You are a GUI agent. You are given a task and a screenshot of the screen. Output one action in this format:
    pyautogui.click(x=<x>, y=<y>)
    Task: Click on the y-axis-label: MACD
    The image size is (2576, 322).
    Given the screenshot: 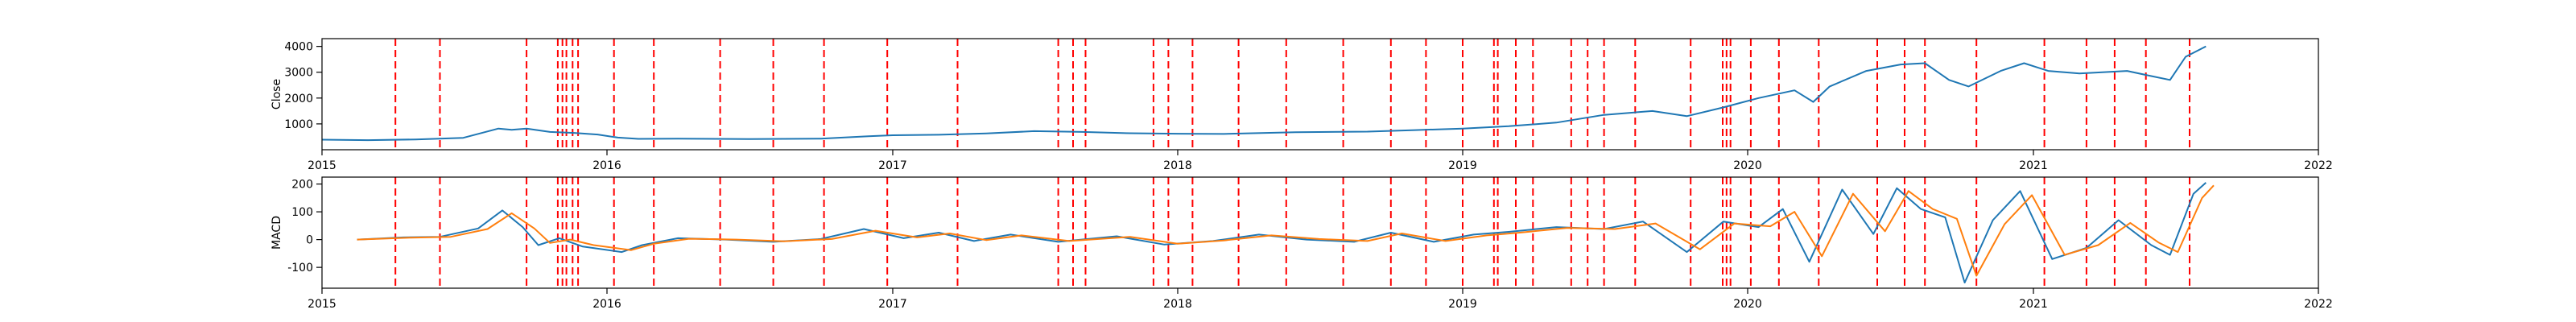 What is the action you would take?
    pyautogui.click(x=276, y=233)
    